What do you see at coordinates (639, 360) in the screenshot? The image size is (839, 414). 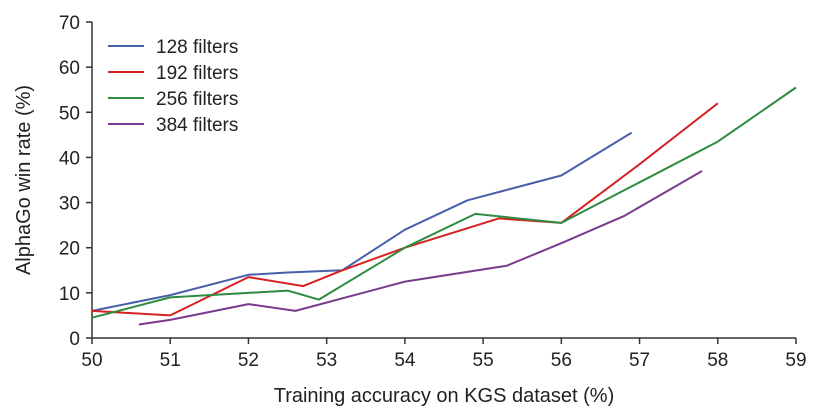 I see `x-tick-label: 57` at bounding box center [639, 360].